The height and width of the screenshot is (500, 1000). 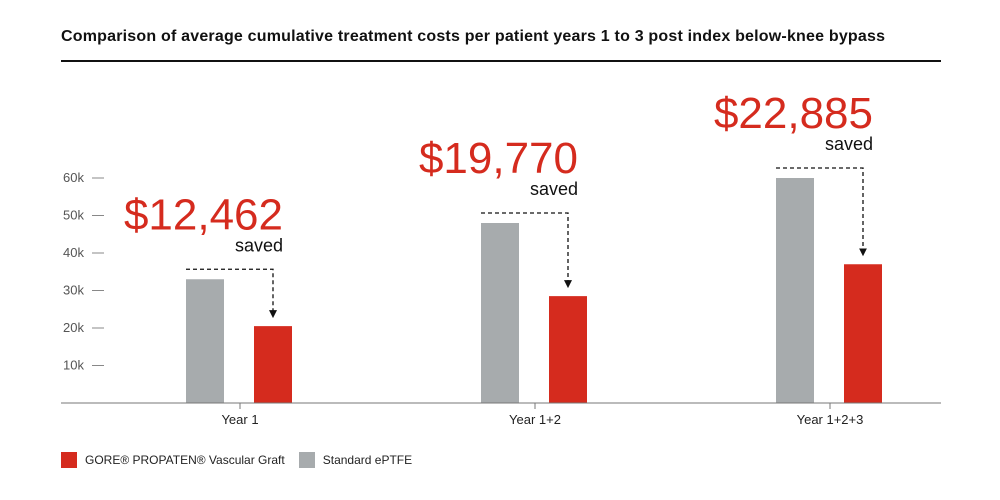 What do you see at coordinates (185, 460) in the screenshot?
I see `legend-label-gore: GORE® PROPATEN® Vascular Graft` at bounding box center [185, 460].